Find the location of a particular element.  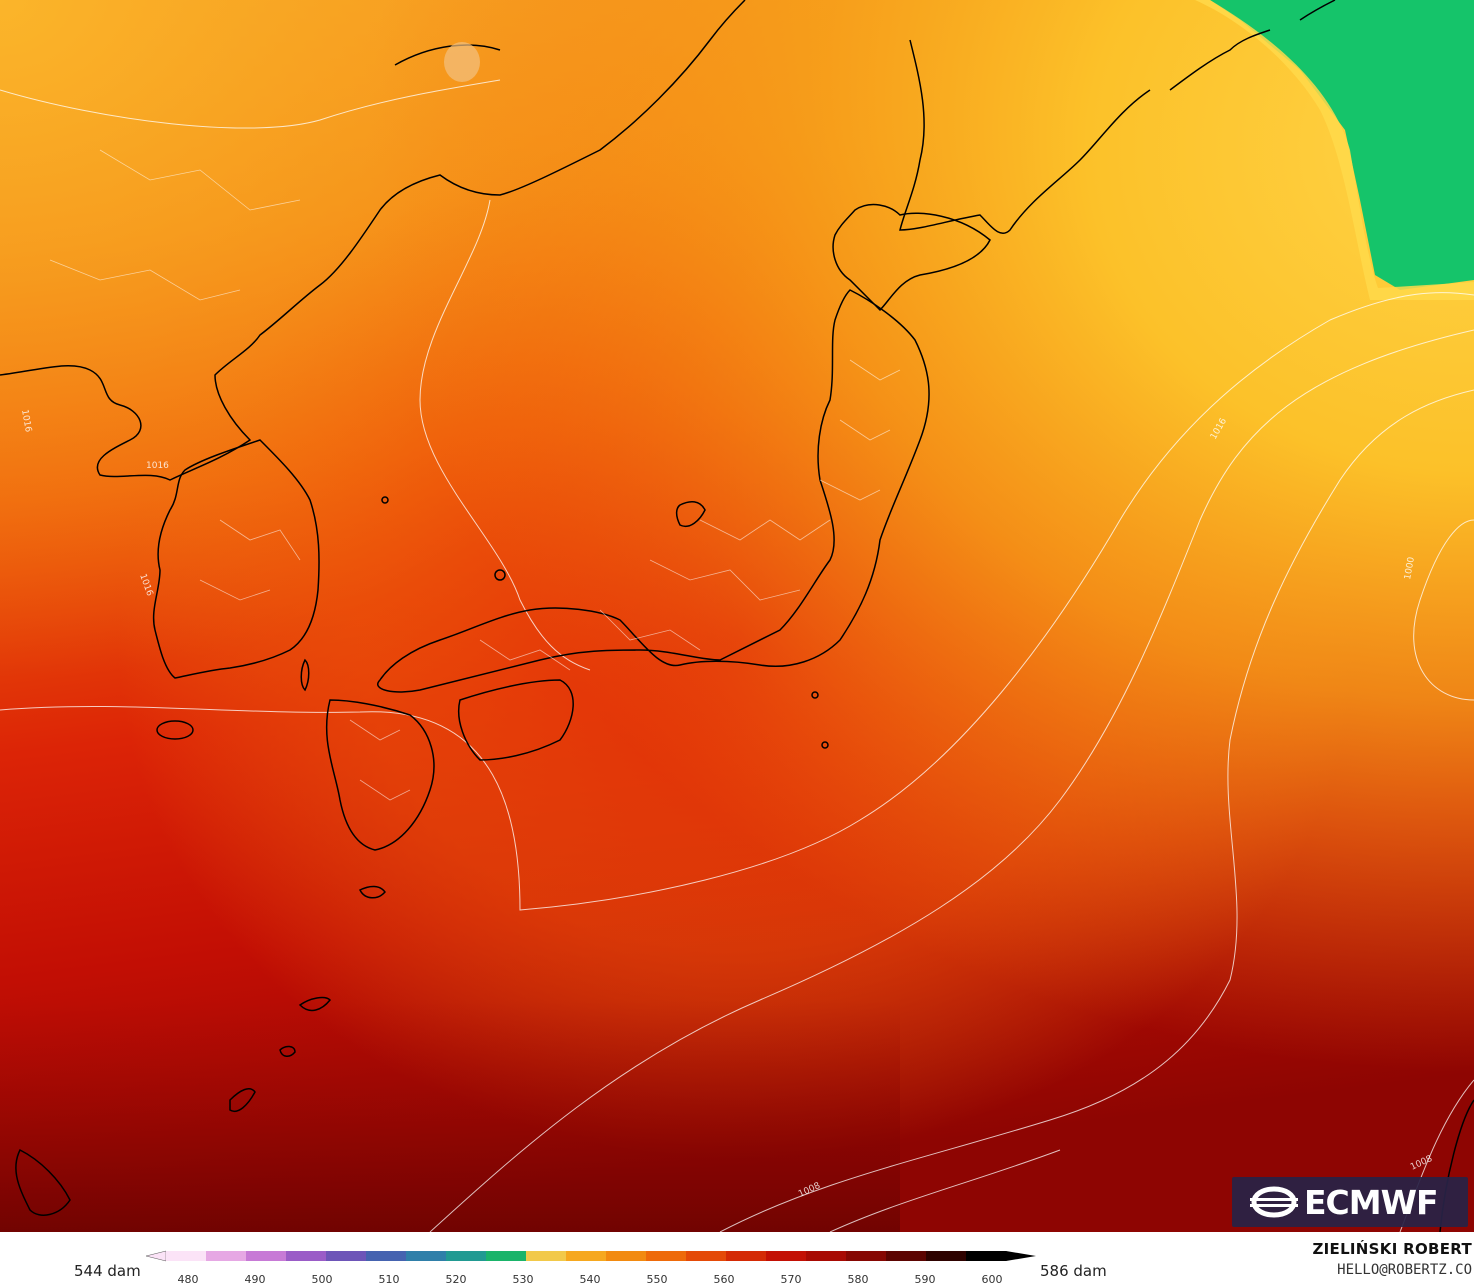

ecmwf-logo: ECMWF is located at coordinates (1350, 1202).